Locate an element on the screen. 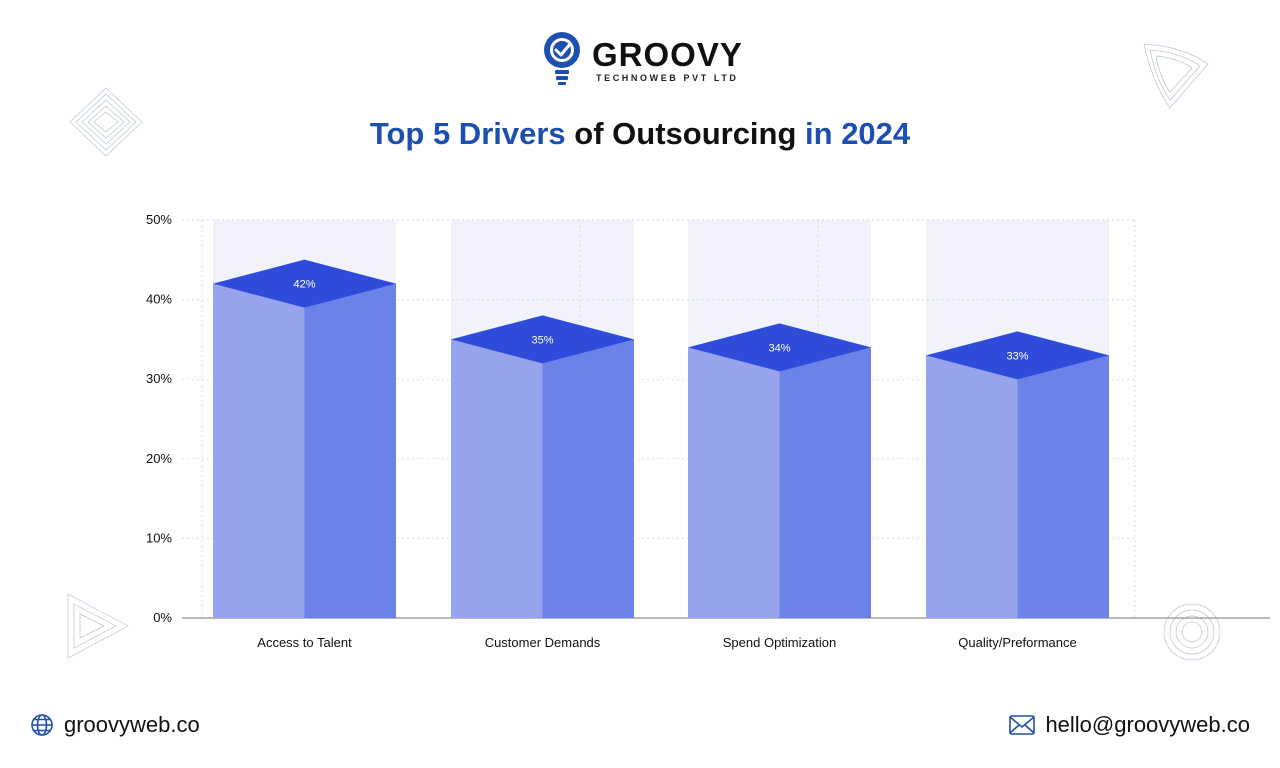  brand-logo: GROOVY TECHNOWEB PVT LTD is located at coordinates (641, 60).